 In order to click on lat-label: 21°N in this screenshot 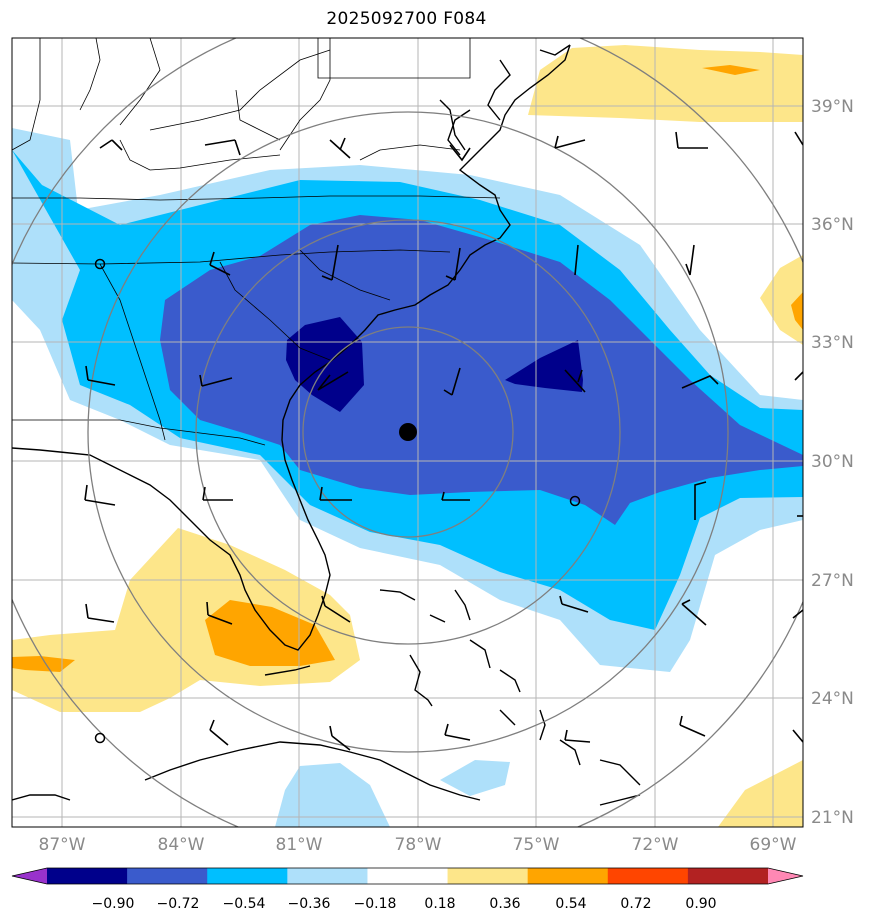, I will do `click(832, 818)`.